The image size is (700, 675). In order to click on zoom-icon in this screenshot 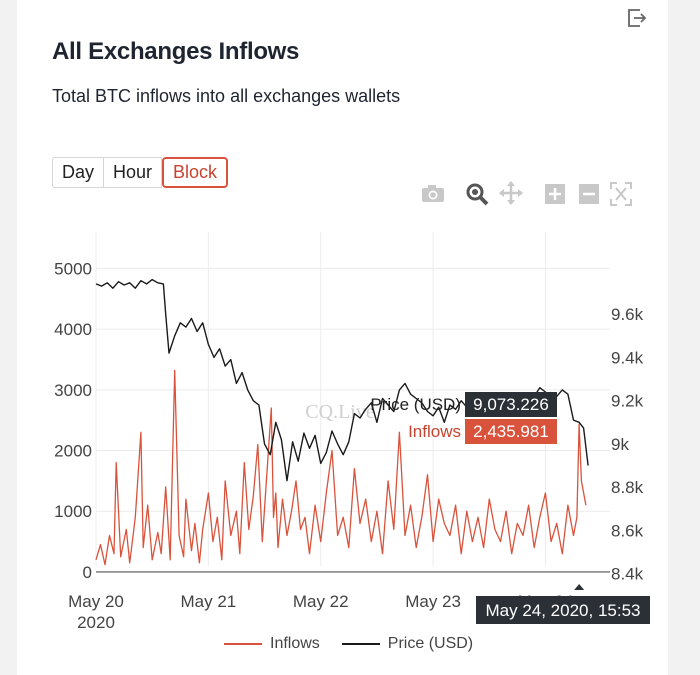, I will do `click(477, 193)`.